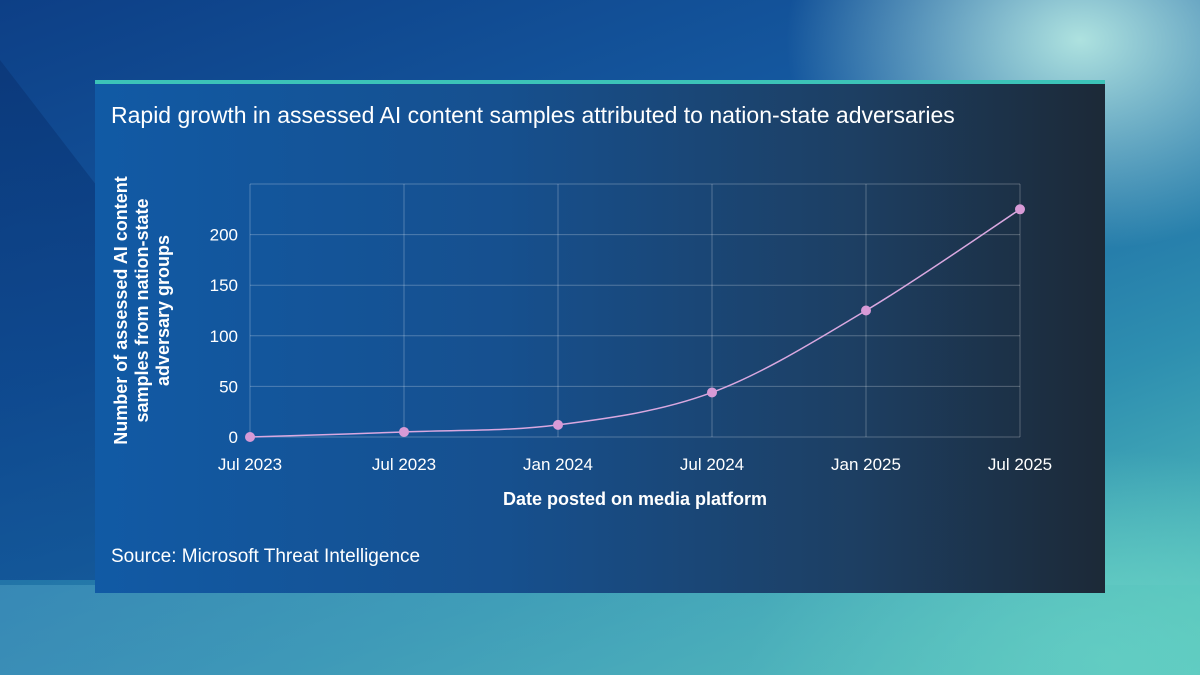  Describe the element at coordinates (558, 464) in the screenshot. I see `x-tick-label: Jan 2024` at that location.